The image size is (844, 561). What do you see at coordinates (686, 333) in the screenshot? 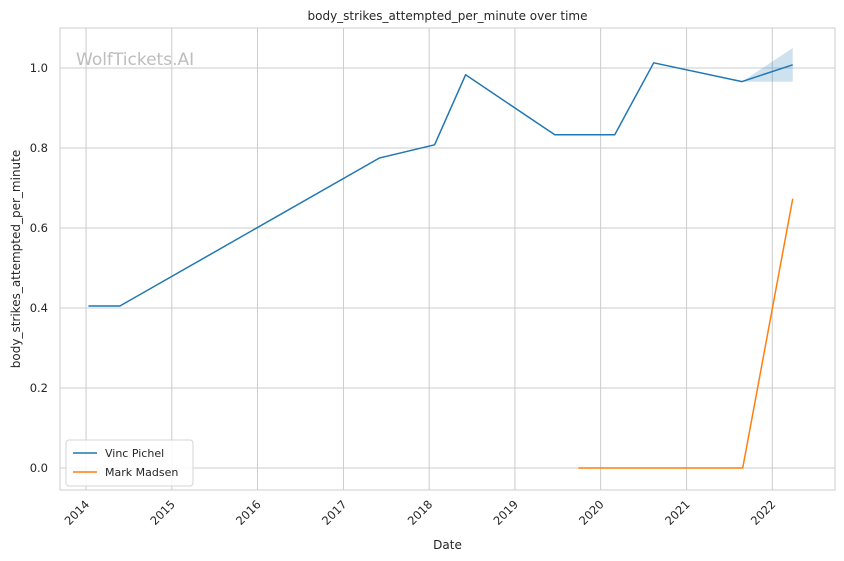
I see `series-line` at bounding box center [686, 333].